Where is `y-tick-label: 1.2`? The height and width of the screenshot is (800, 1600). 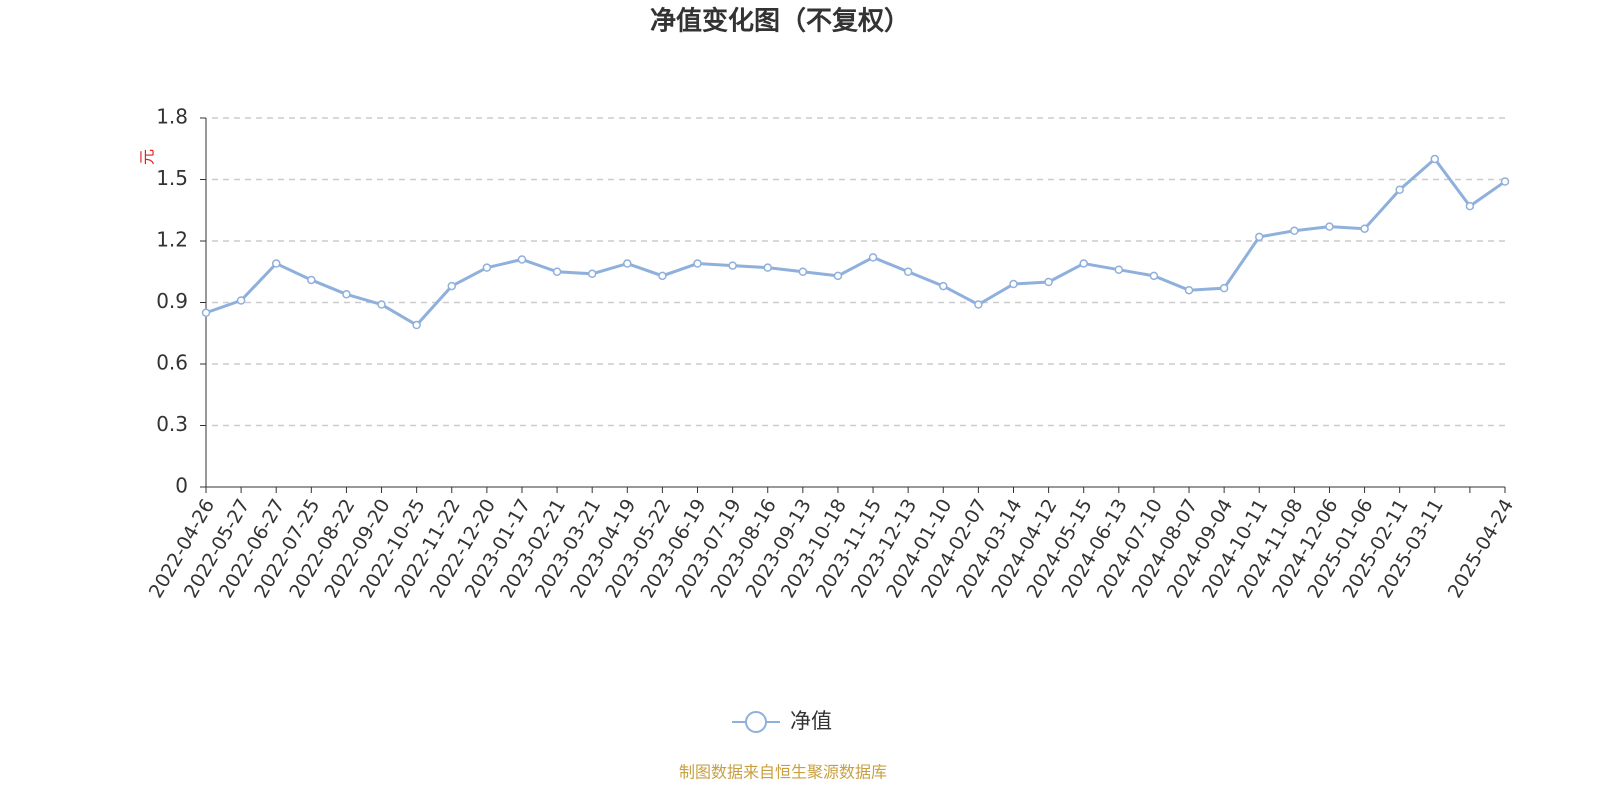 y-tick-label: 1.2 is located at coordinates (172, 240).